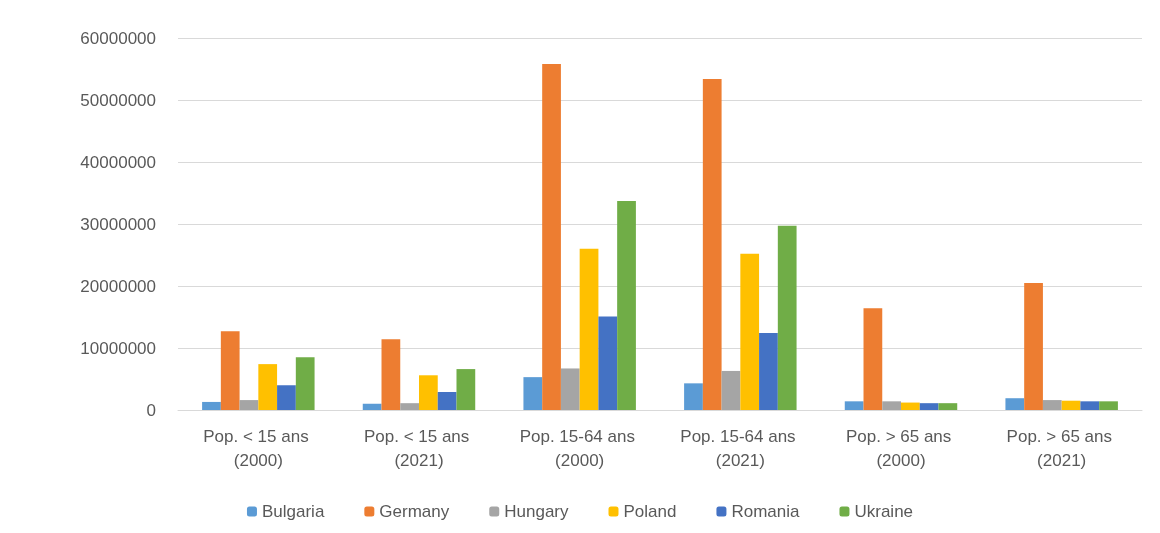 This screenshot has height=533, width=1160. What do you see at coordinates (118, 100) in the screenshot?
I see `y-tick-label: 50000000` at bounding box center [118, 100].